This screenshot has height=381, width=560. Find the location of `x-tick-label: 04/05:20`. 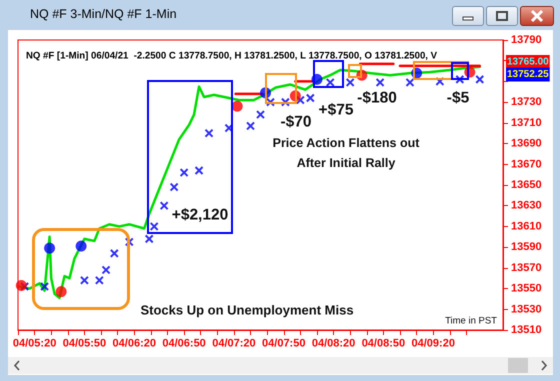

x-tick-label: 04/05:20 is located at coordinates (34, 344).